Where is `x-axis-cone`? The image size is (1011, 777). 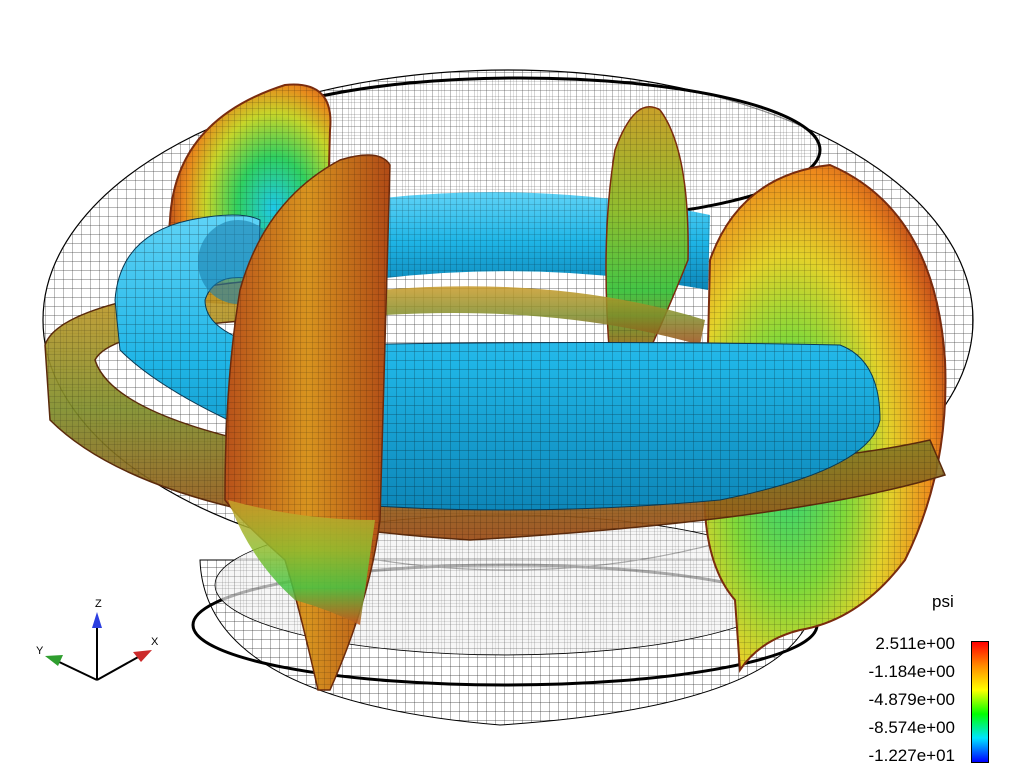 x-axis-cone is located at coordinates (142, 656).